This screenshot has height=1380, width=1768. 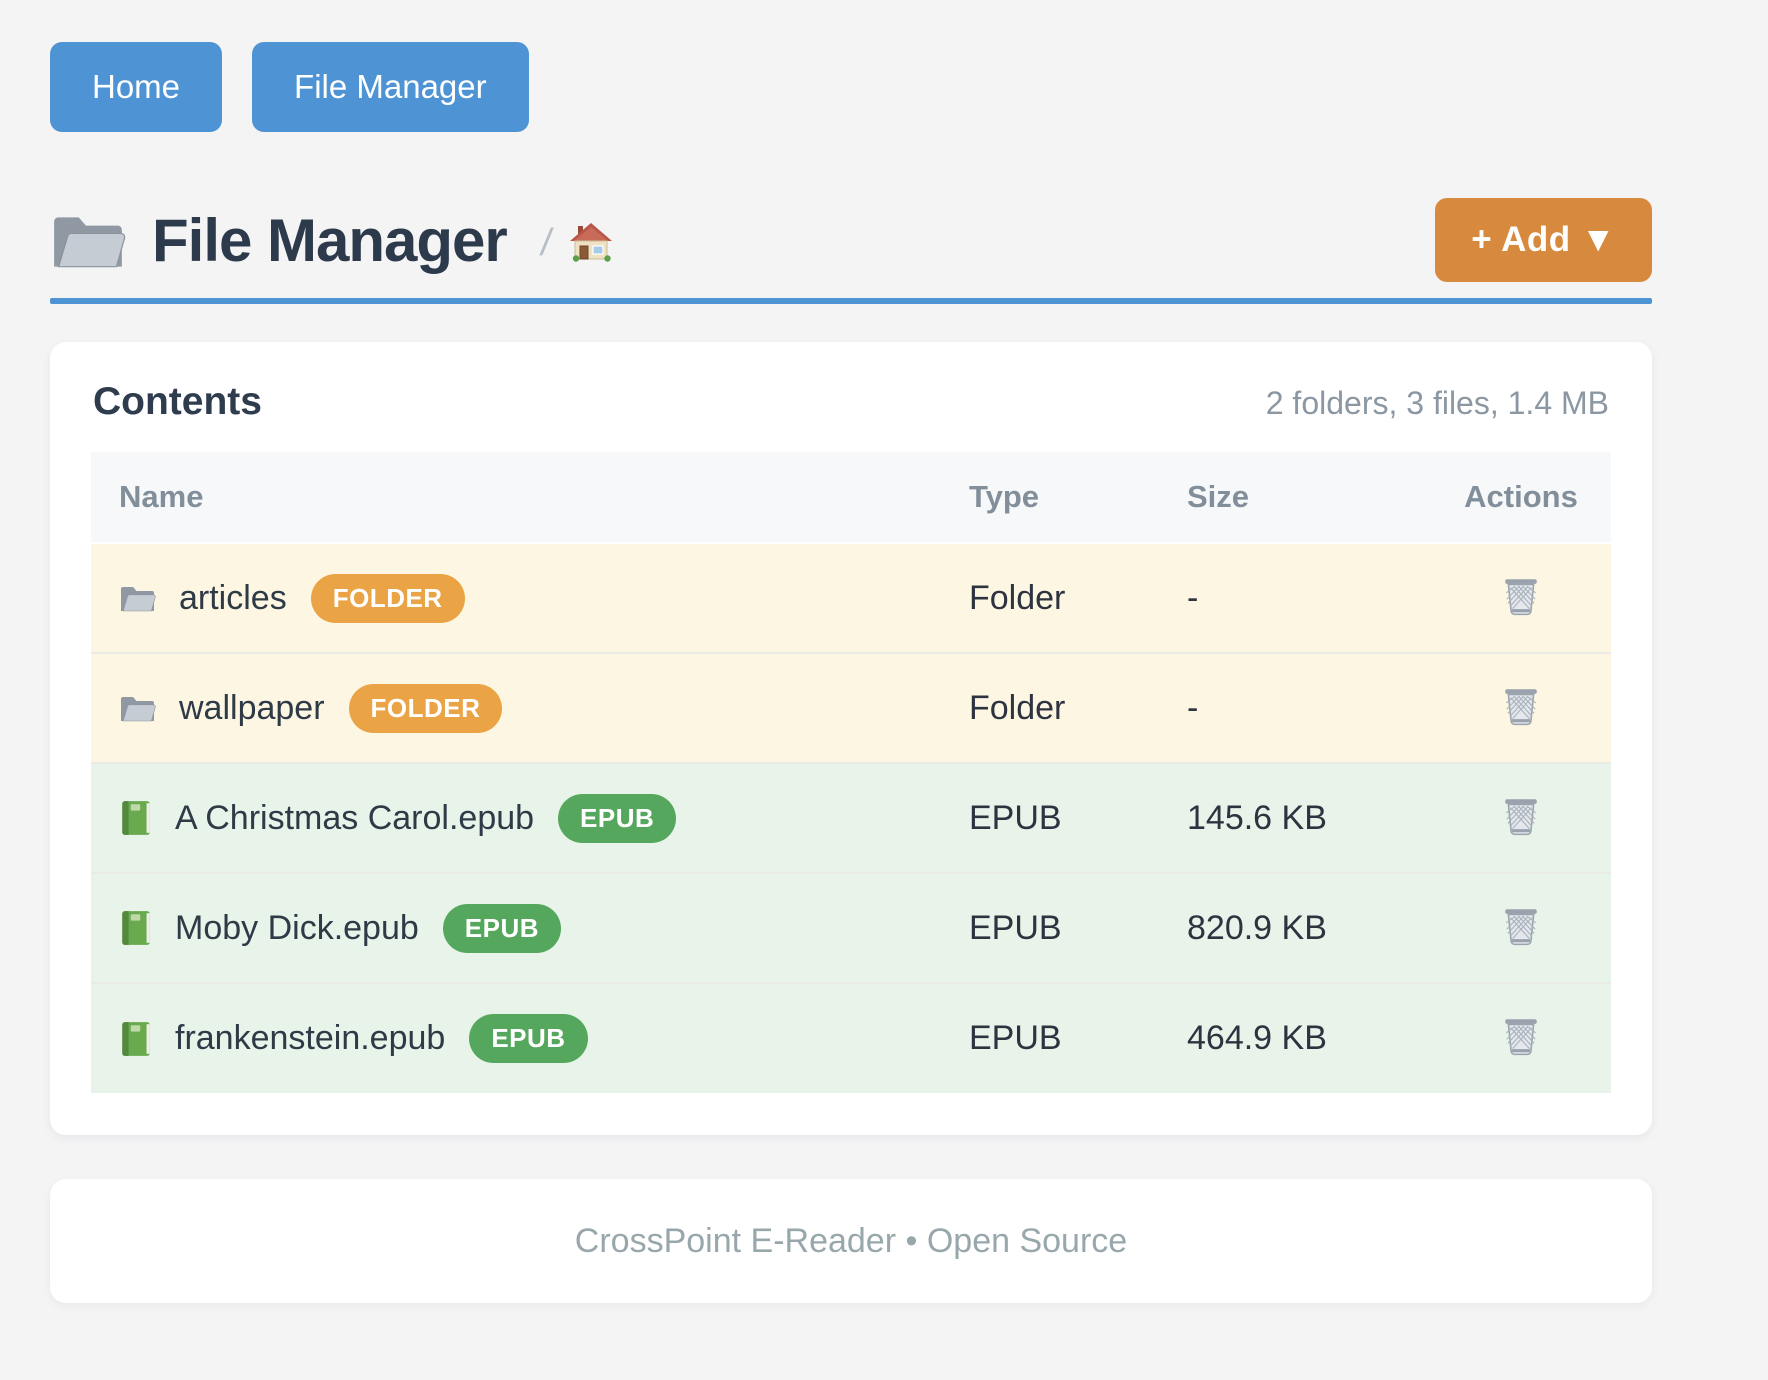 I want to click on entry-link: A Christmas Carol.epub EPUB, so click(x=544, y=818).